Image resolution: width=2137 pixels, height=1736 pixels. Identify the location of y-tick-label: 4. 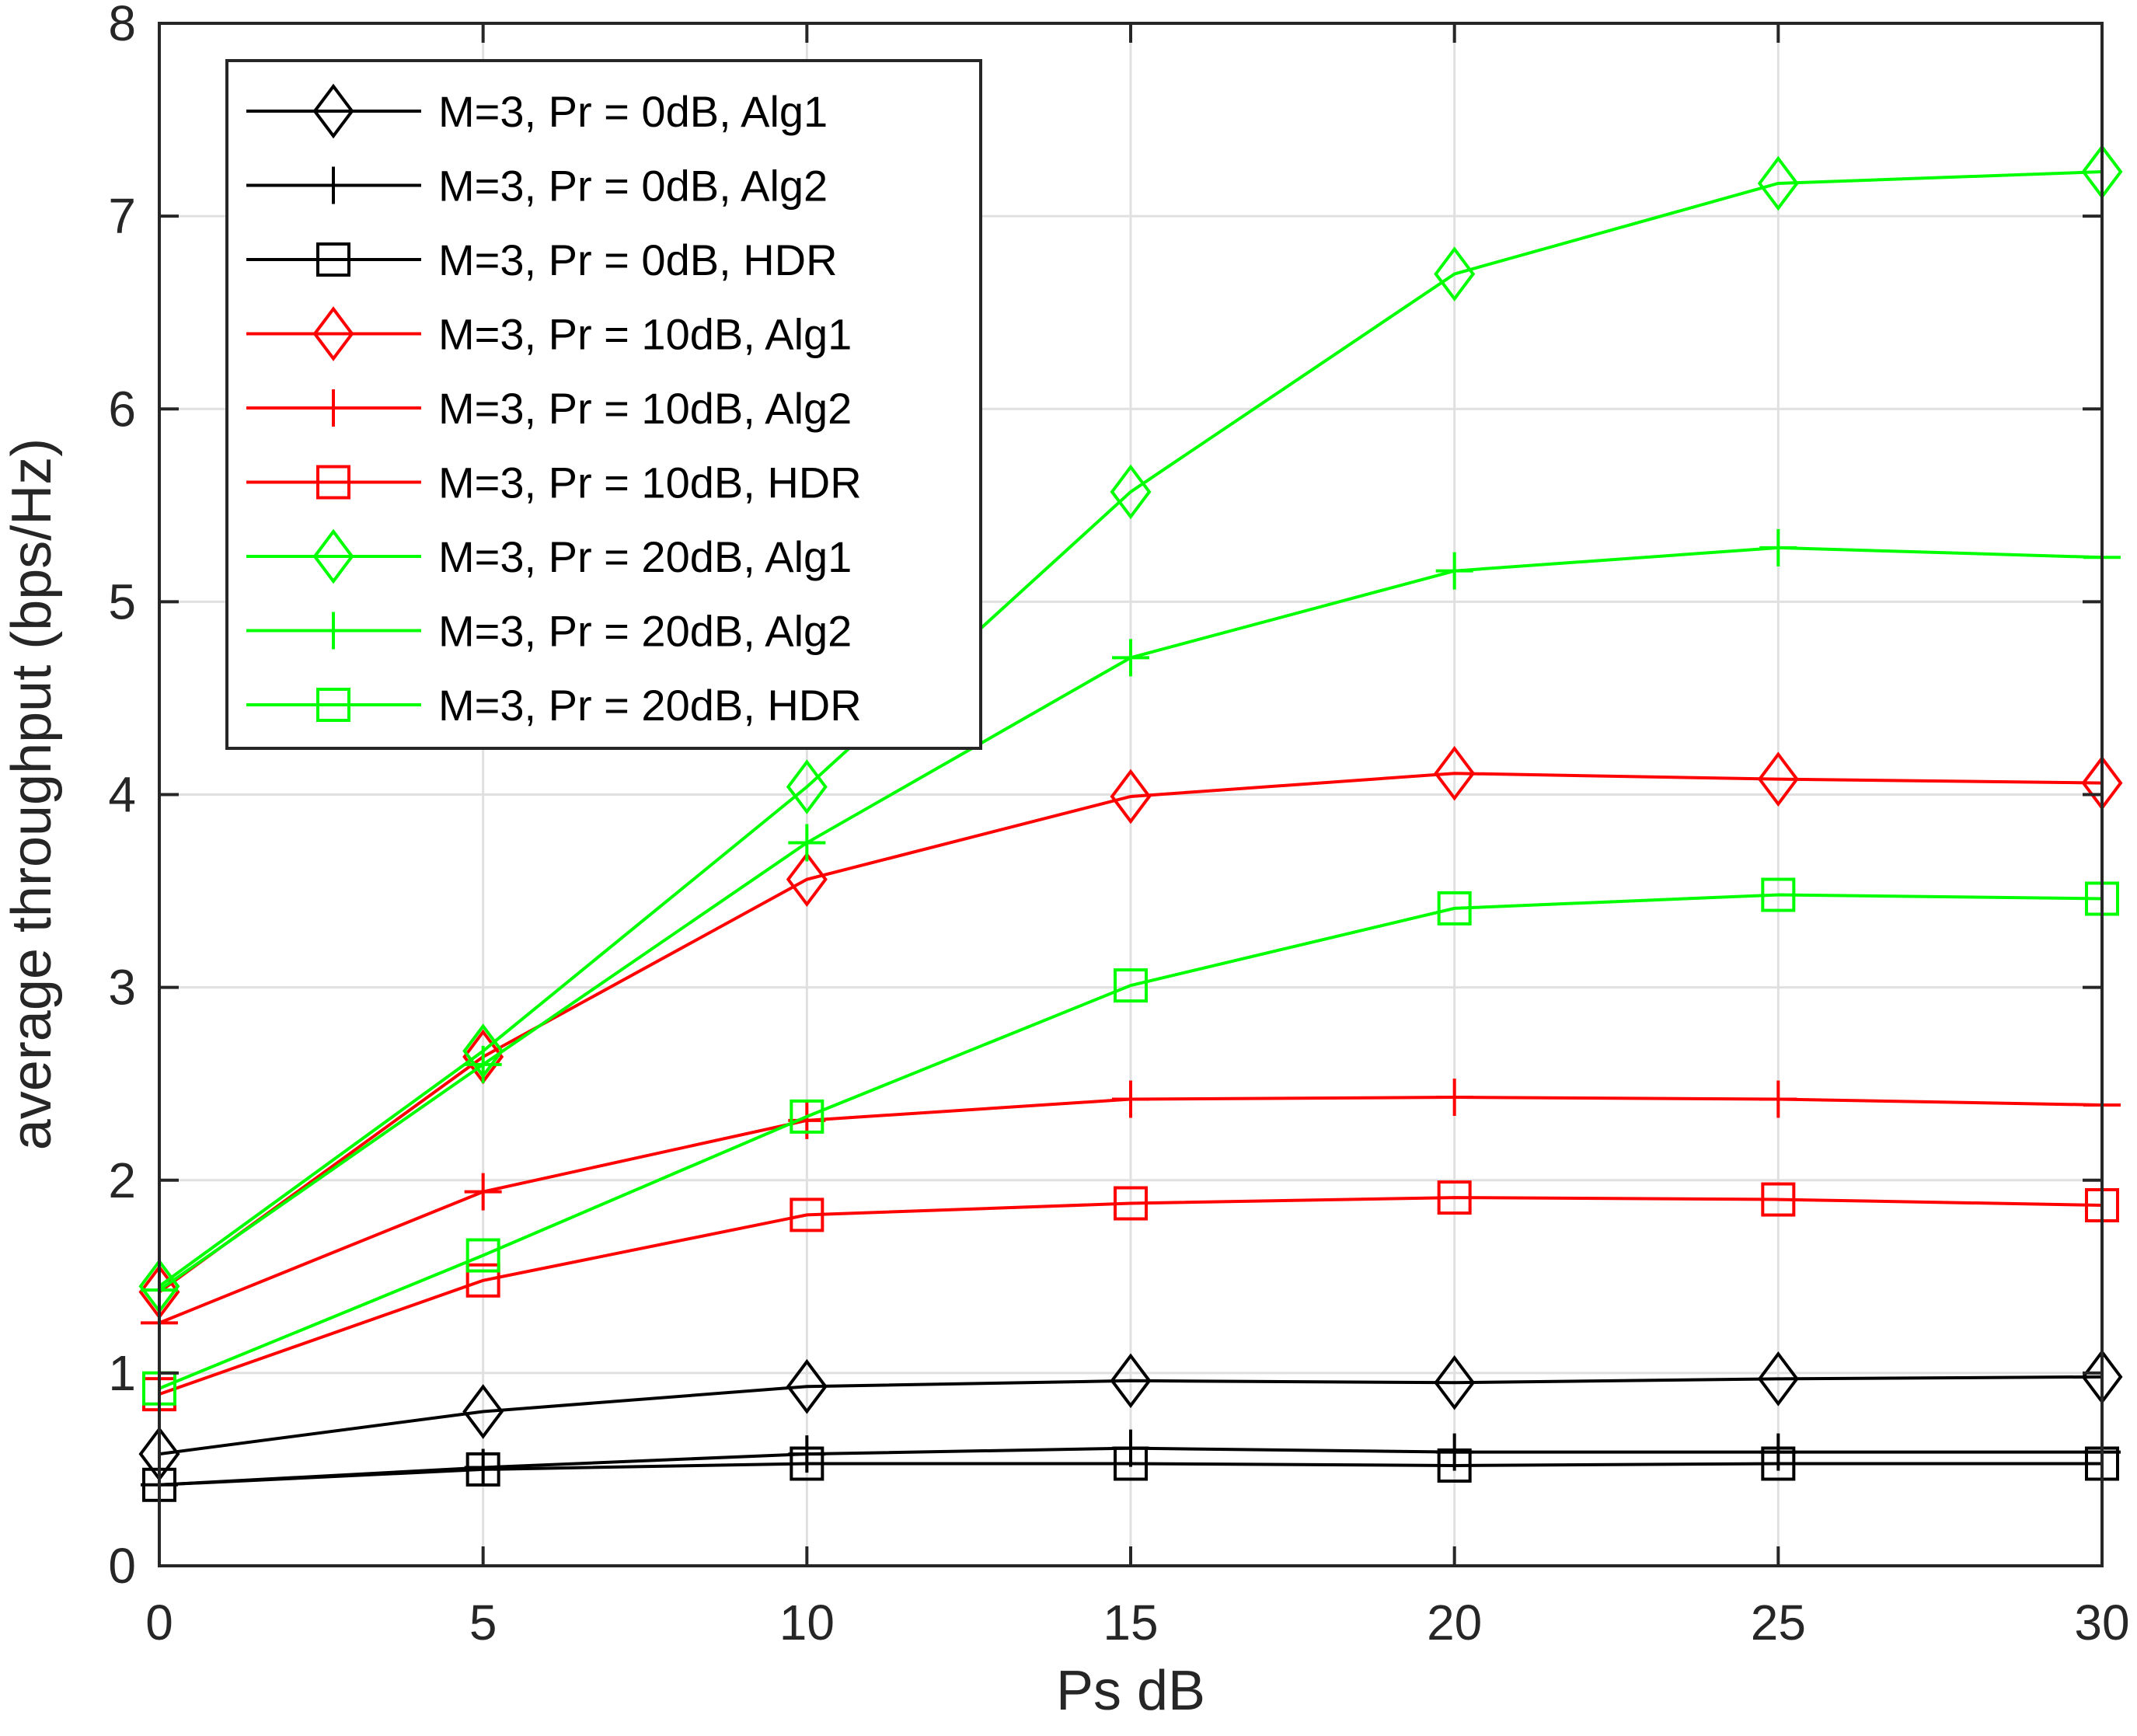
(122, 795).